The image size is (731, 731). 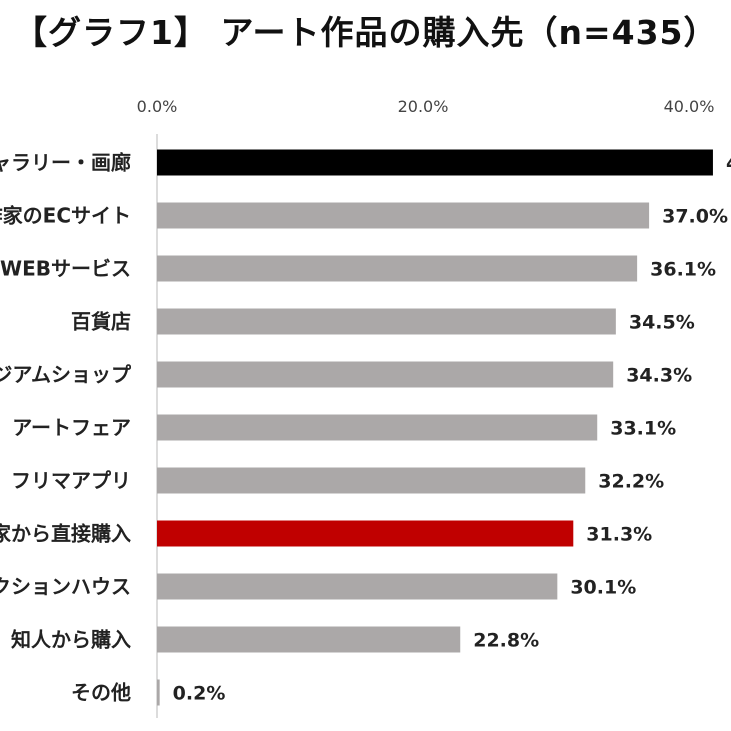 I want to click on x-tick-label: 0.0%, so click(x=157, y=106).